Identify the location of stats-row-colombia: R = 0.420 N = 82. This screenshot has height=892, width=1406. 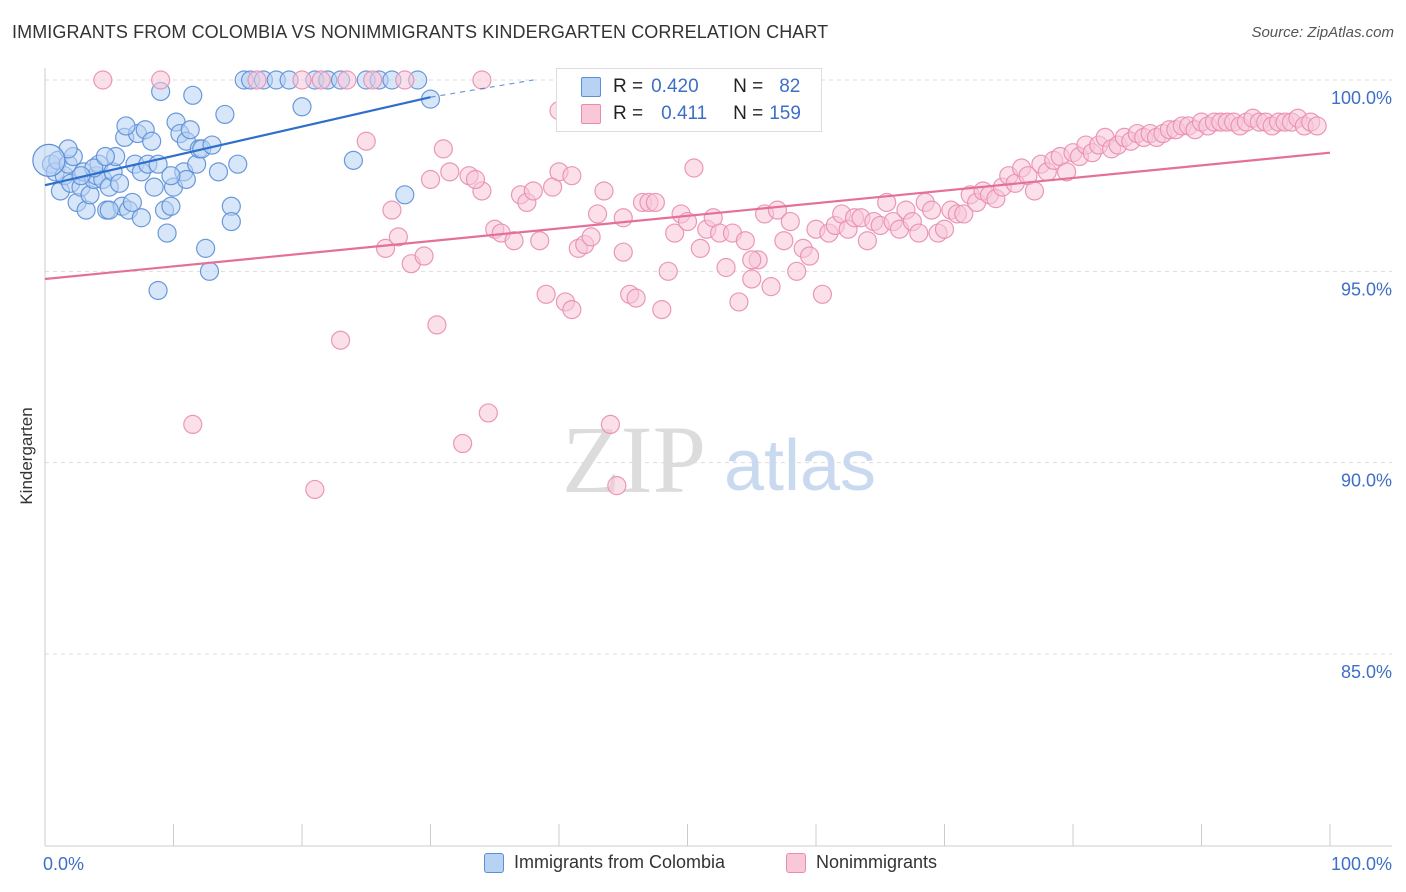
(690, 87).